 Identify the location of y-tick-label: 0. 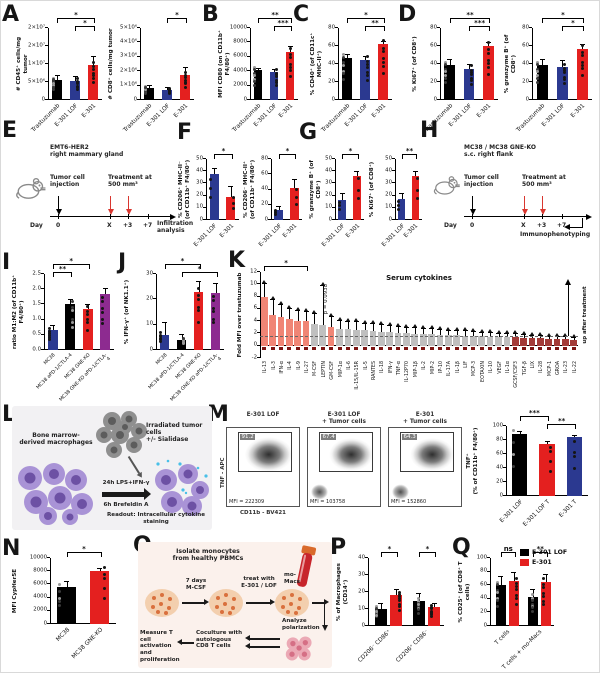
(151, 349).